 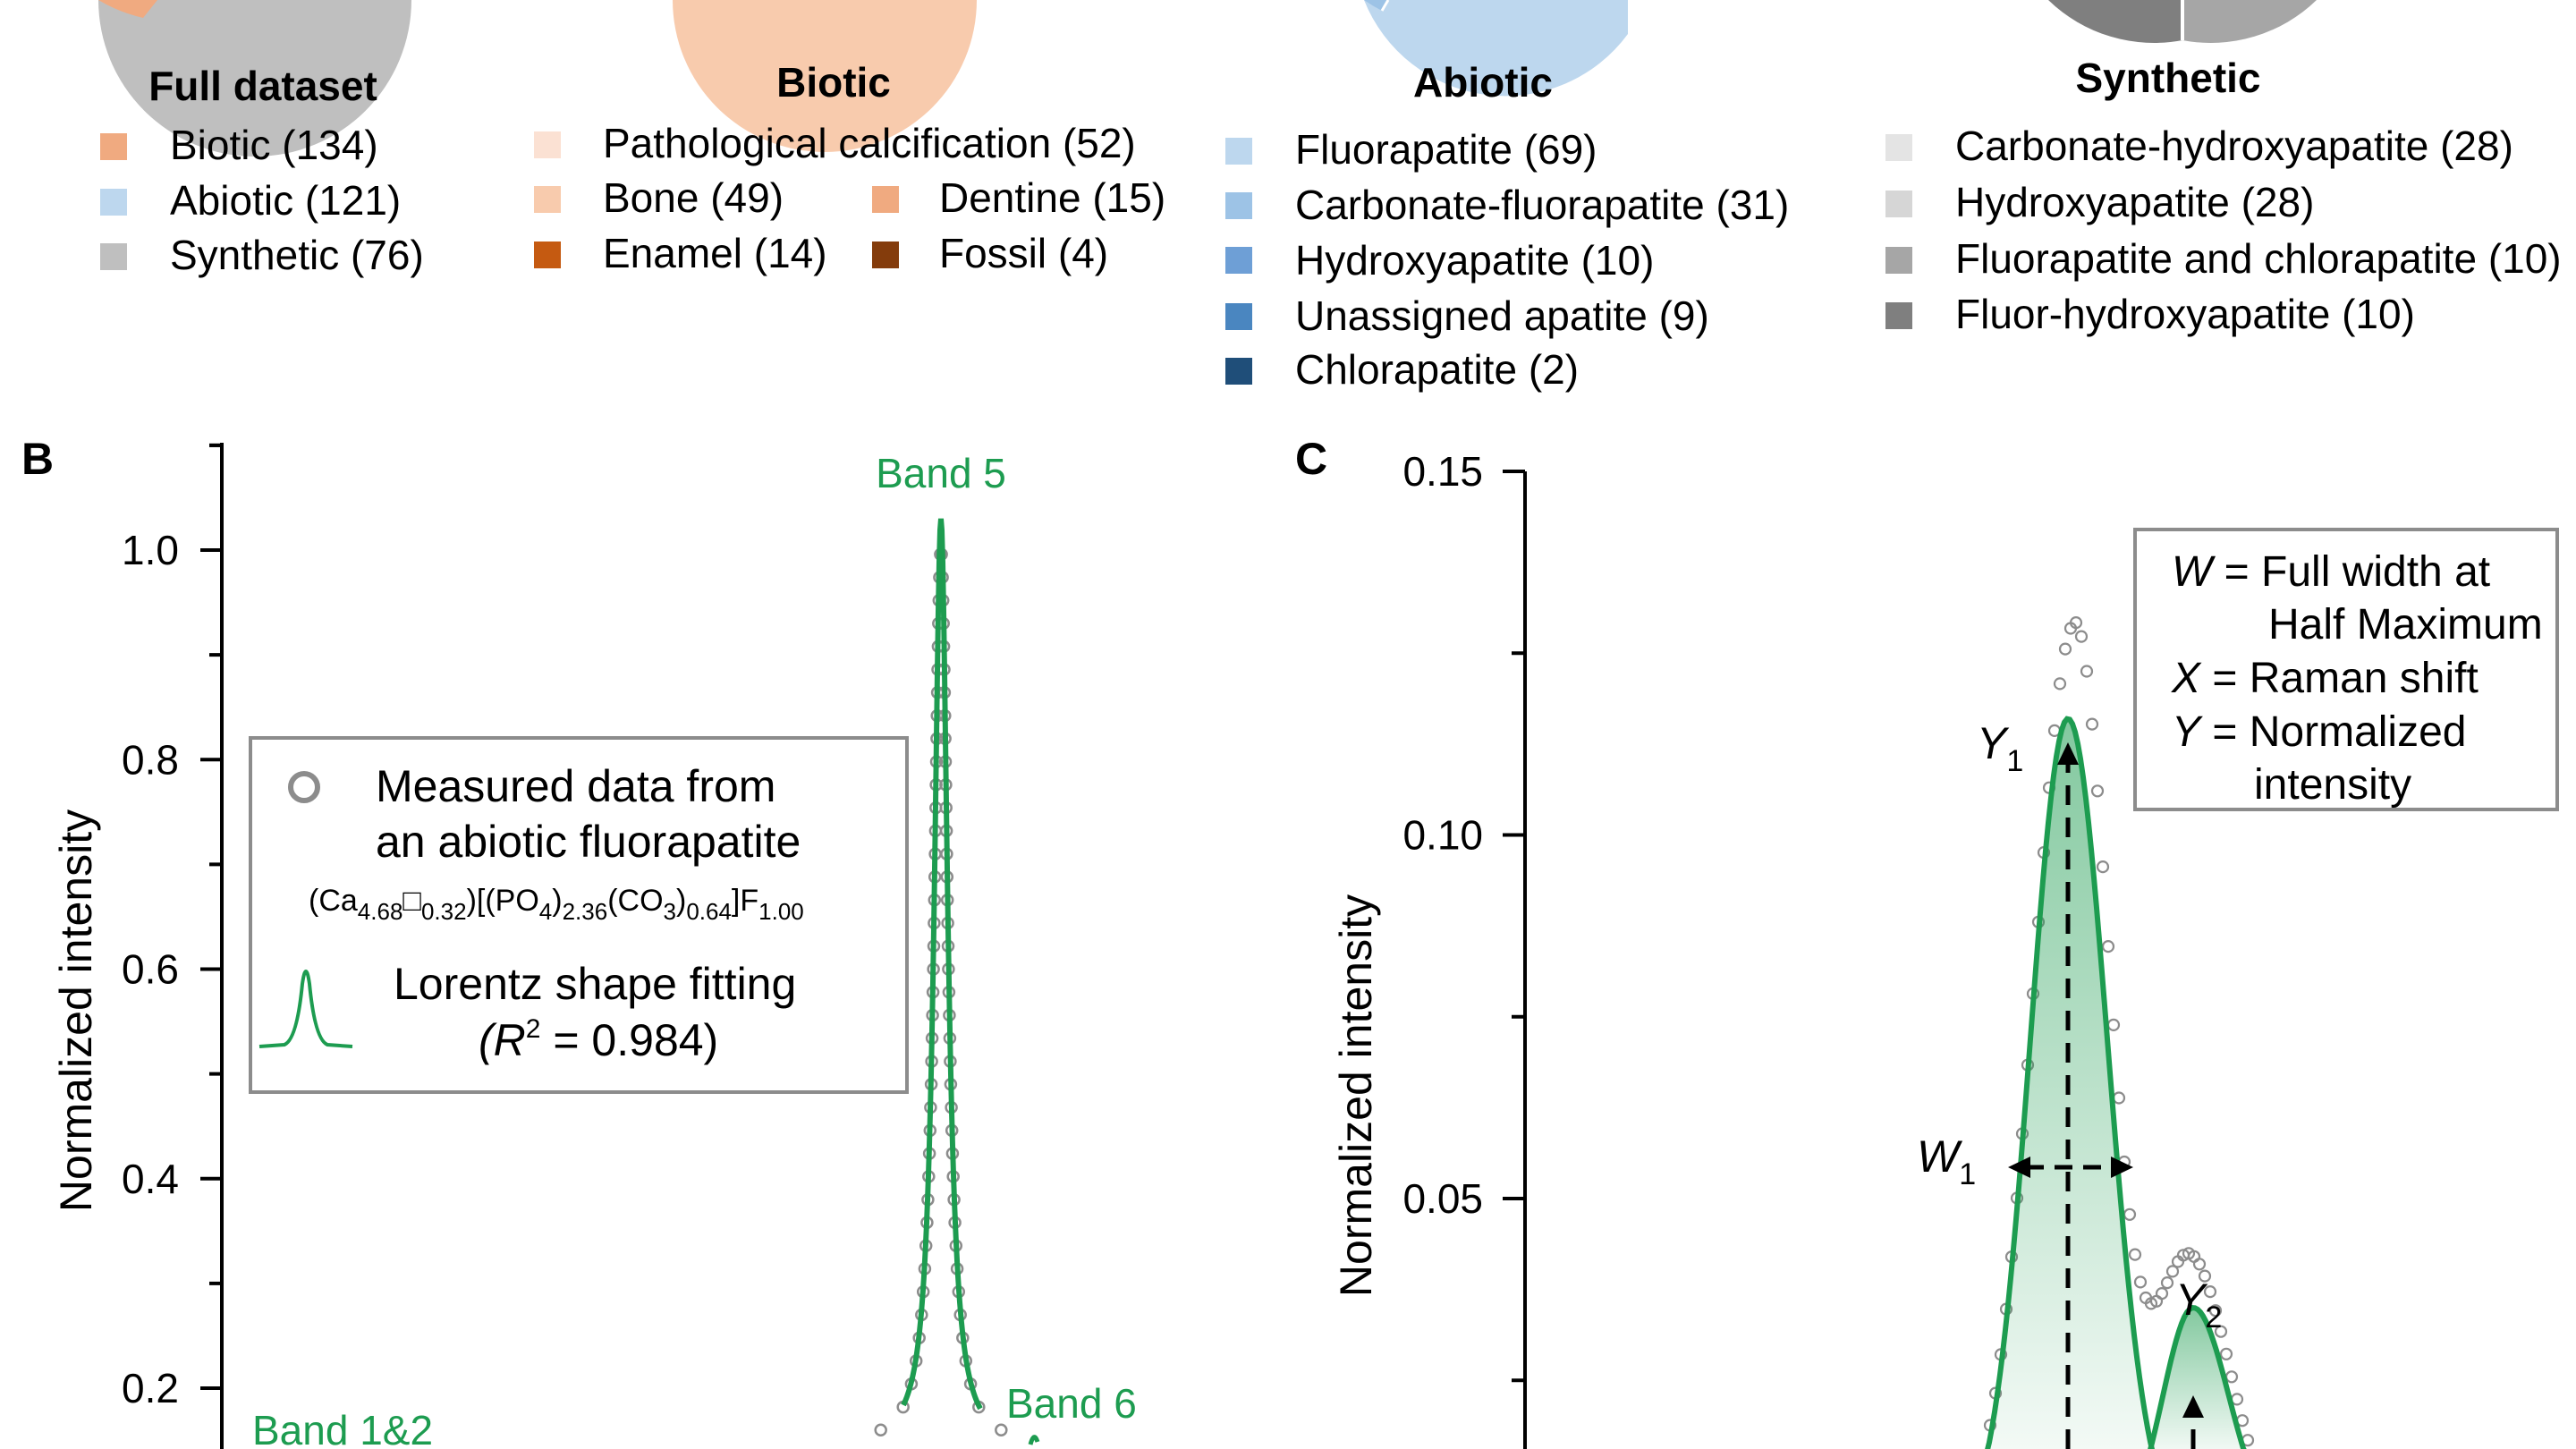 What do you see at coordinates (127, 9) in the screenshot?
I see `pie-slice-biotic` at bounding box center [127, 9].